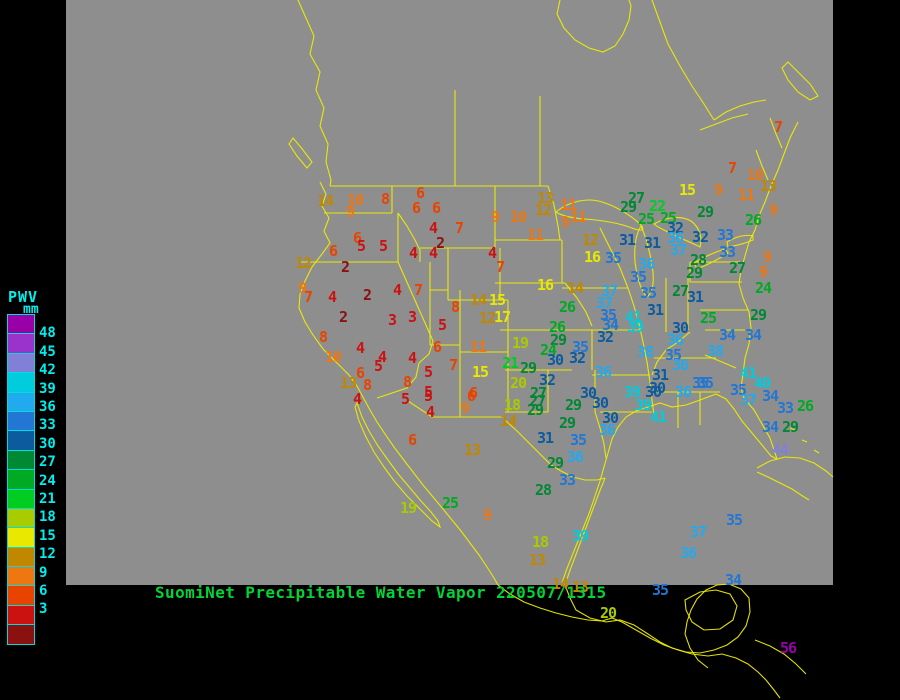 The image size is (900, 700). Describe the element at coordinates (367, 295) in the screenshot. I see `station-value: 2` at that location.